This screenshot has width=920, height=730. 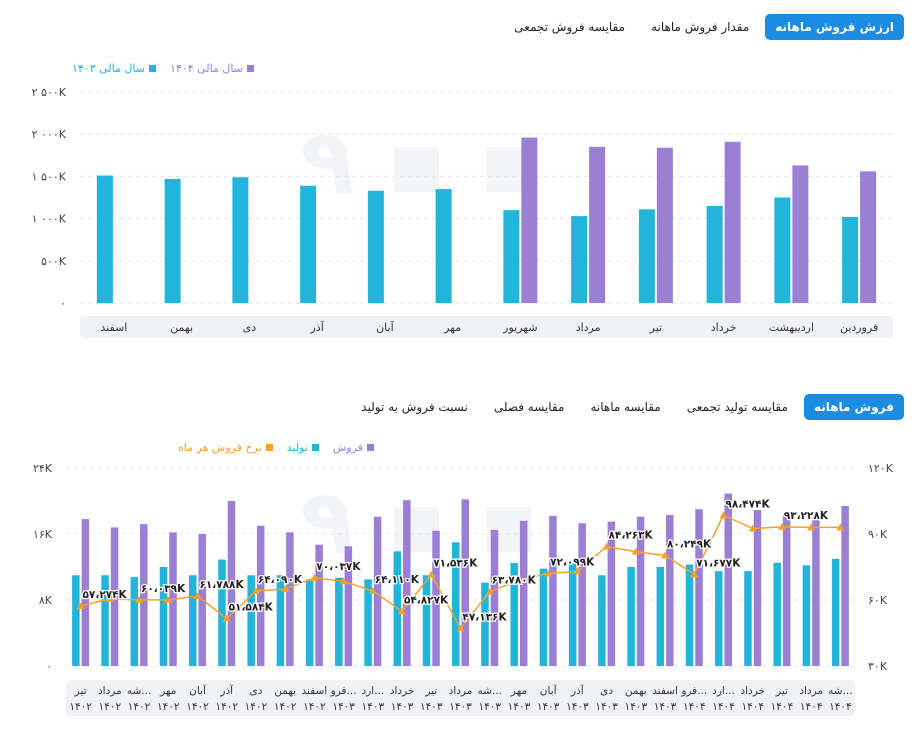 What do you see at coordinates (414, 407) in the screenshot?
I see `tab-sales-to-production-ratio: نسبت فروش به تولید` at bounding box center [414, 407].